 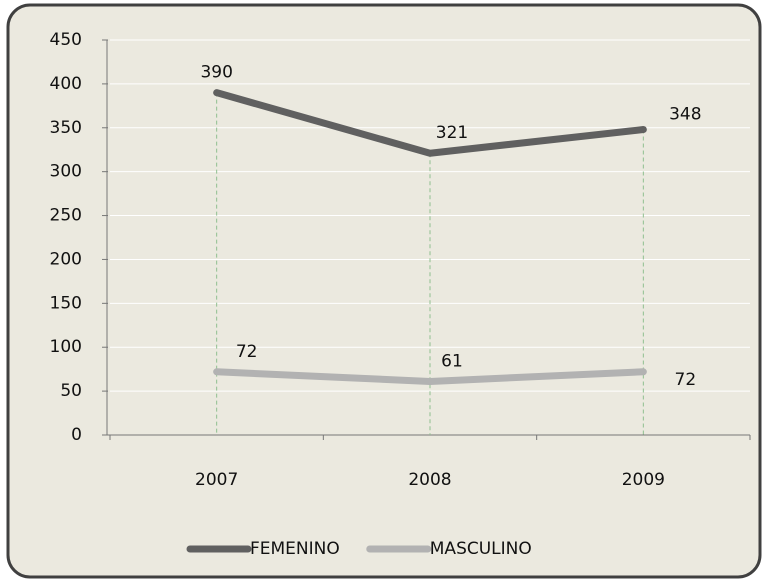 I want to click on y-tick-label: 350, so click(x=66, y=128).